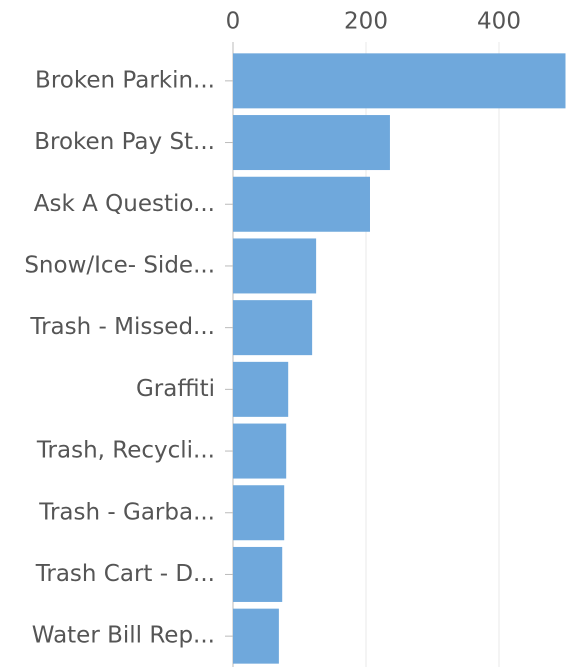  What do you see at coordinates (175, 389) in the screenshot?
I see `y-tick-label: Graffiti` at bounding box center [175, 389].